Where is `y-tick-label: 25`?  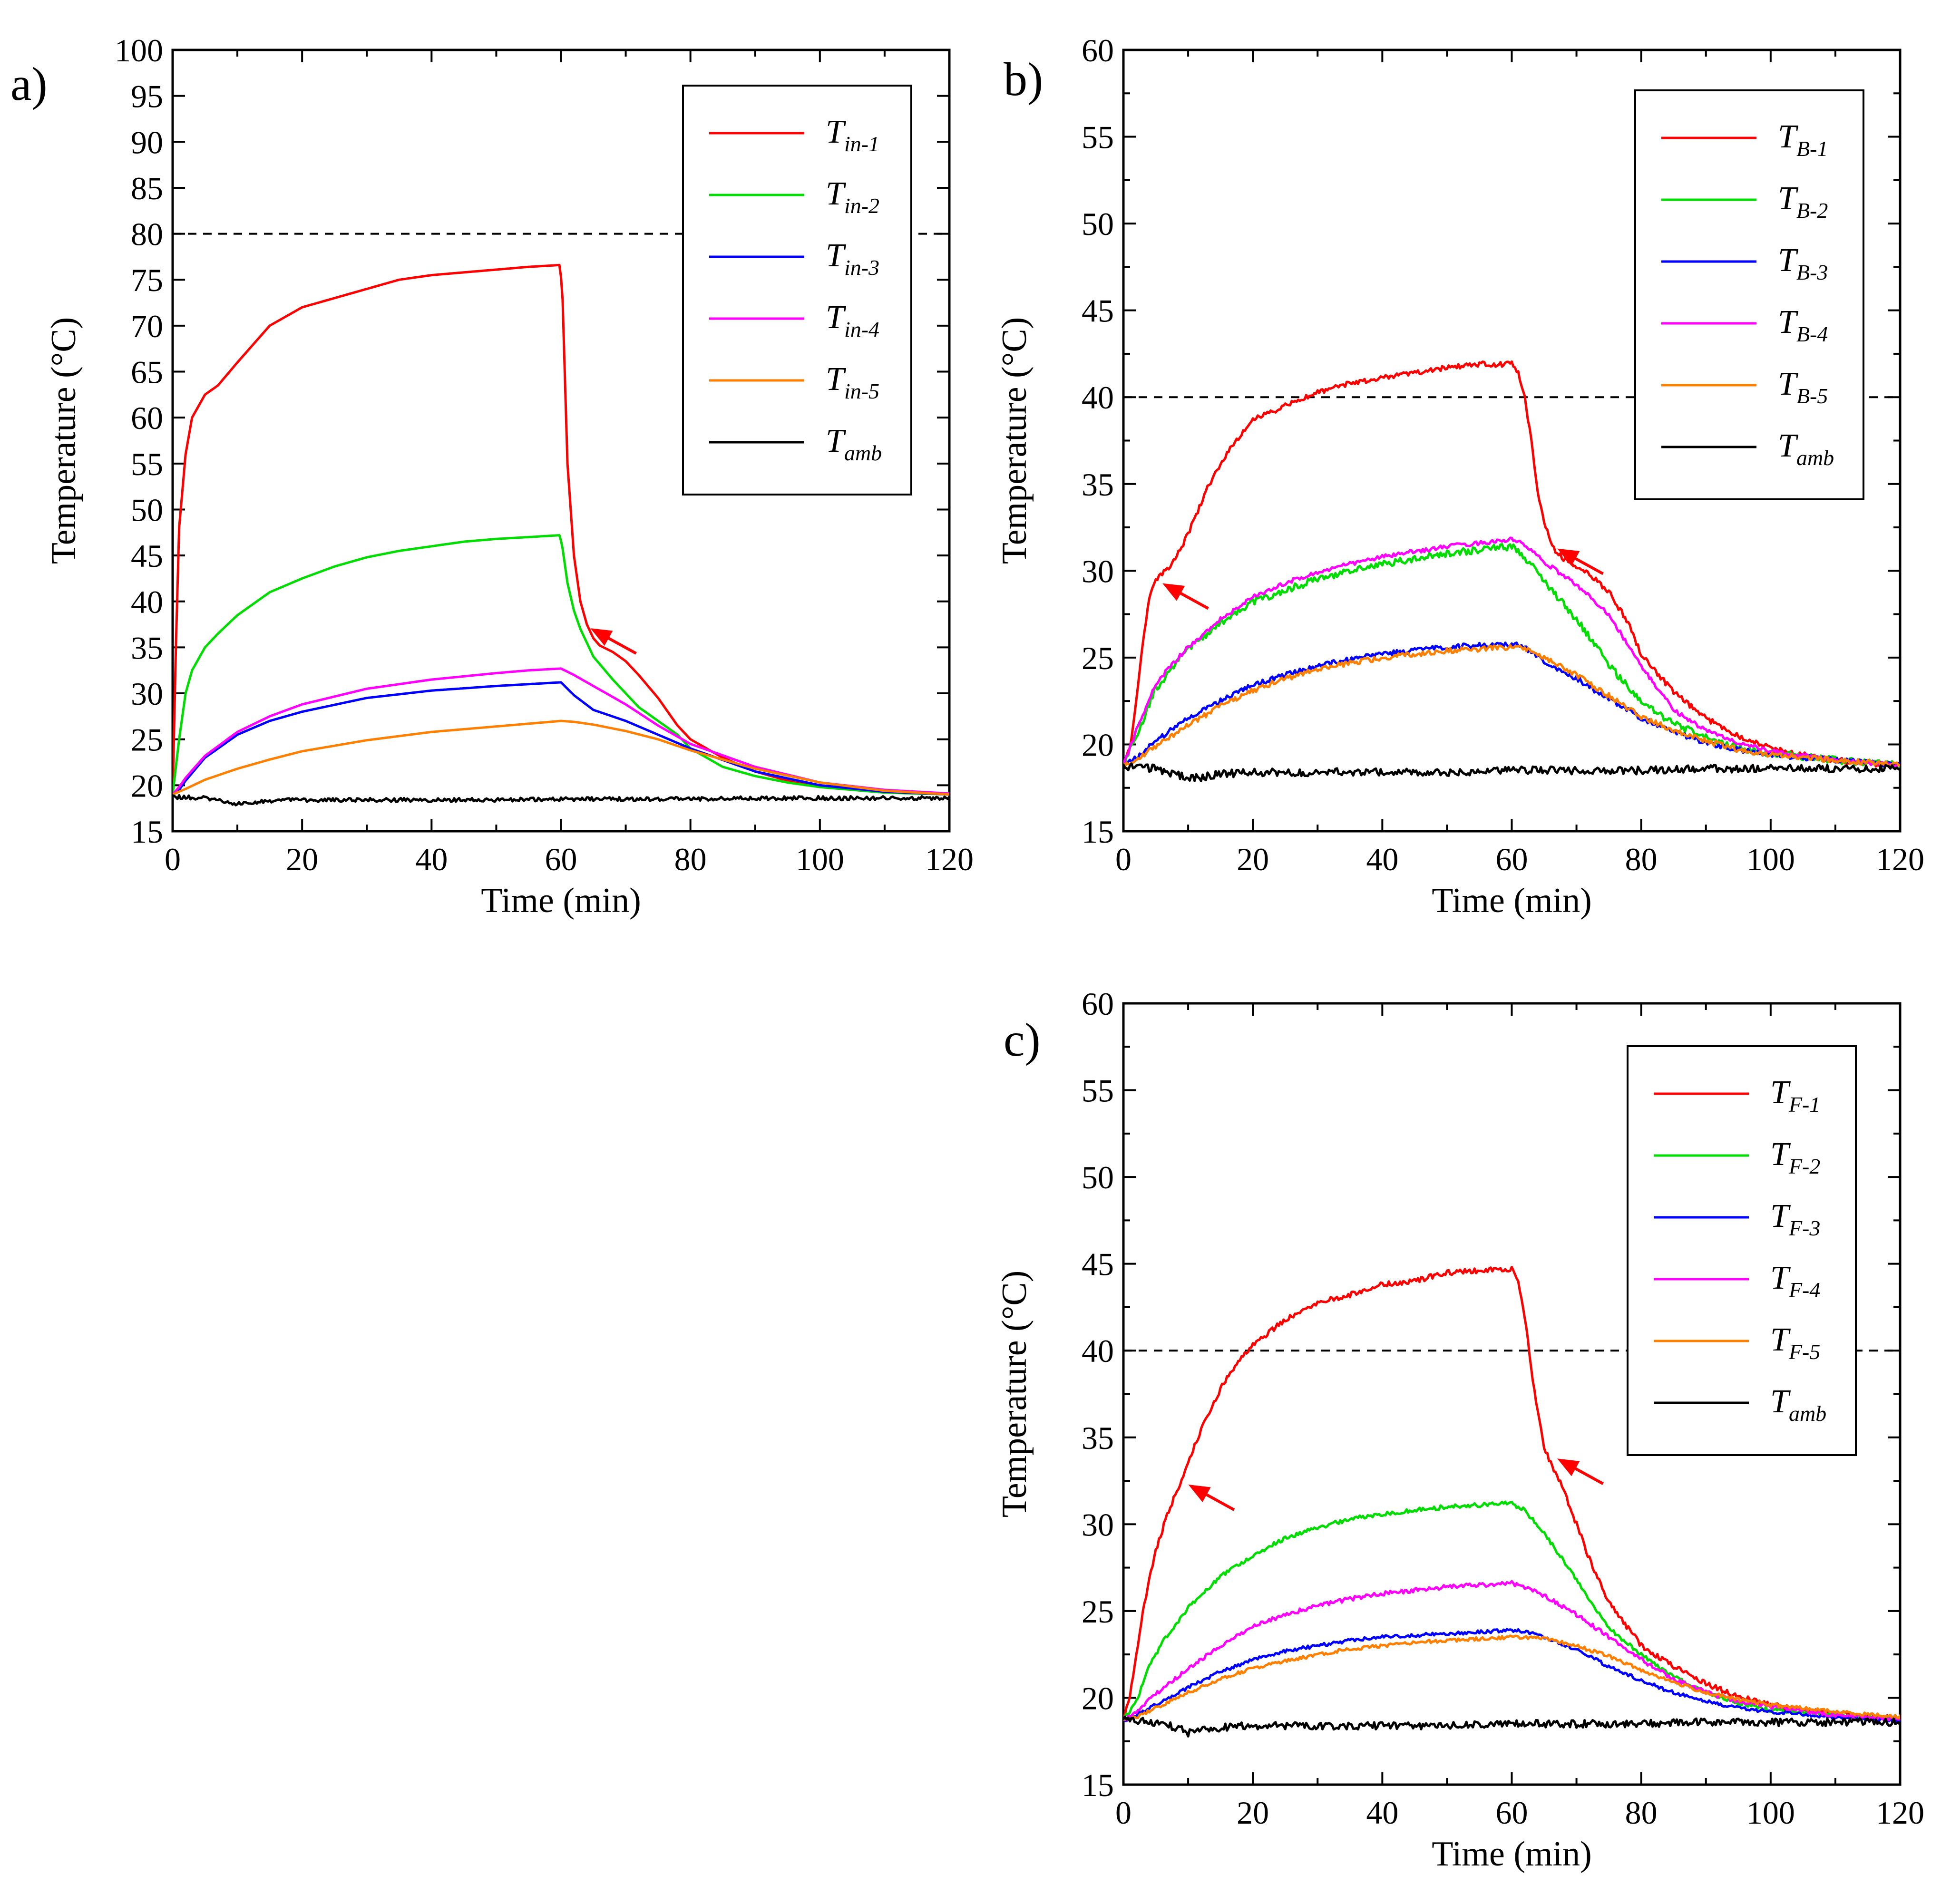 y-tick-label: 25 is located at coordinates (1098, 658).